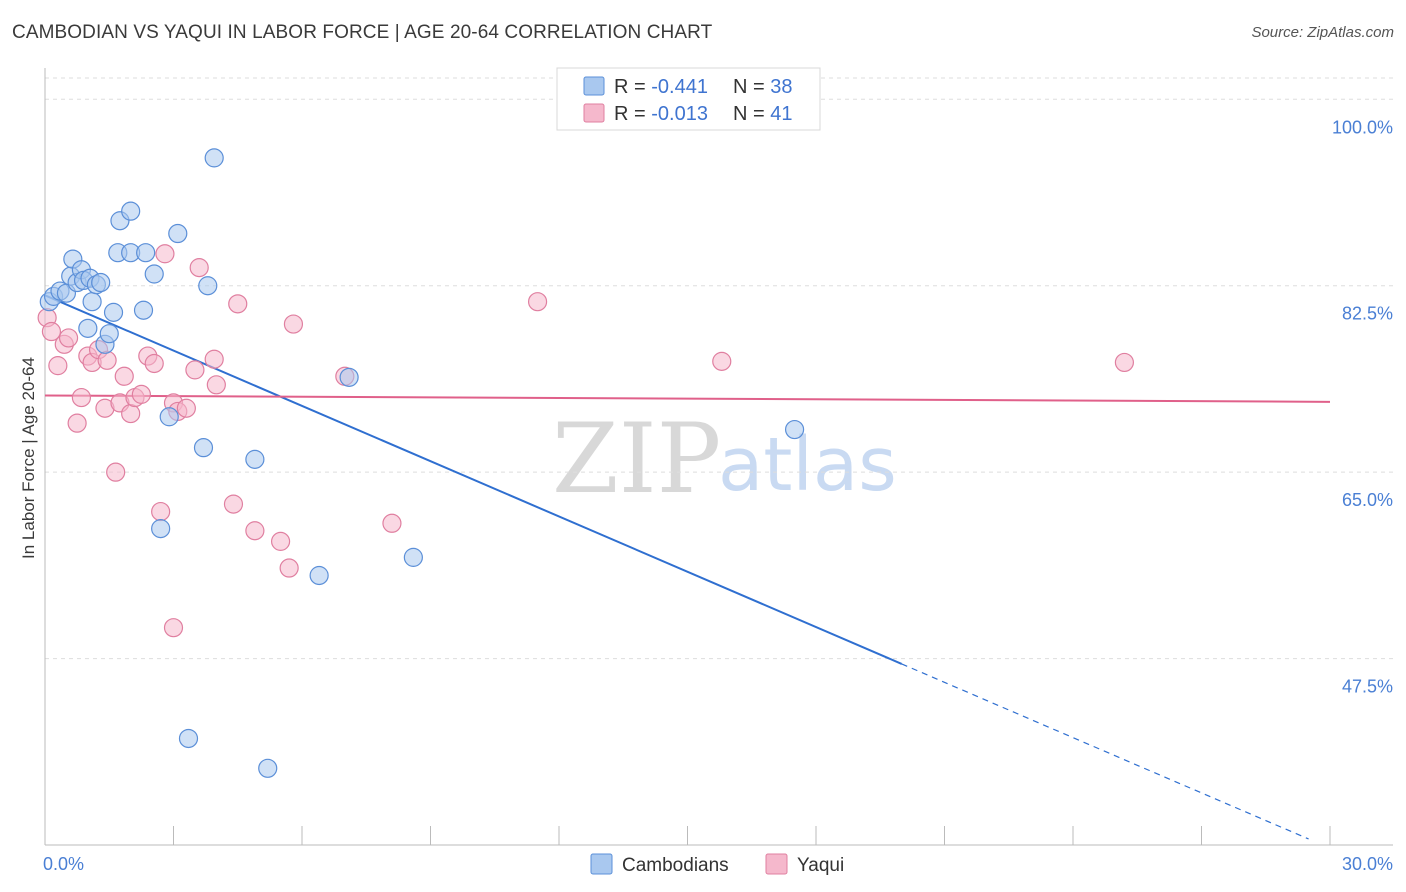 The height and width of the screenshot is (892, 1406). I want to click on legend-n-row-2: N = 41, so click(763, 114).